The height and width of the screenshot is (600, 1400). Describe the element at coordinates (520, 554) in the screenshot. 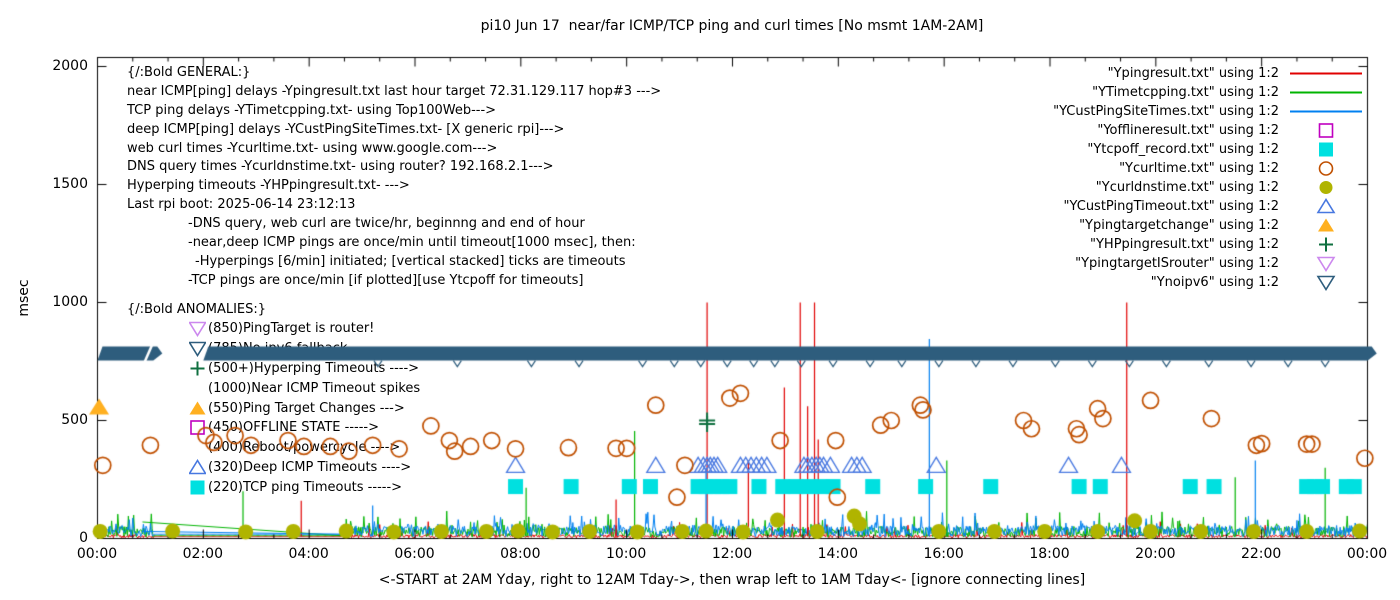

I see `x-tick-label: 08:00` at that location.